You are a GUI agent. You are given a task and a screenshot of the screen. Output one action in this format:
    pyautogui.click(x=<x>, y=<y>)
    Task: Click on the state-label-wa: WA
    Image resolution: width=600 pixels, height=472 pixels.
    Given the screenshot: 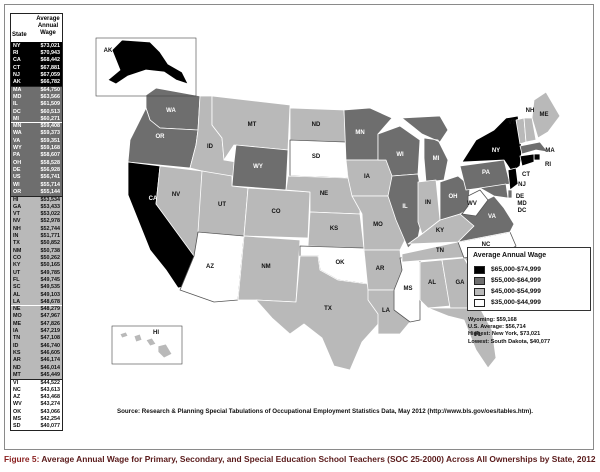 What is the action you would take?
    pyautogui.click(x=171, y=111)
    